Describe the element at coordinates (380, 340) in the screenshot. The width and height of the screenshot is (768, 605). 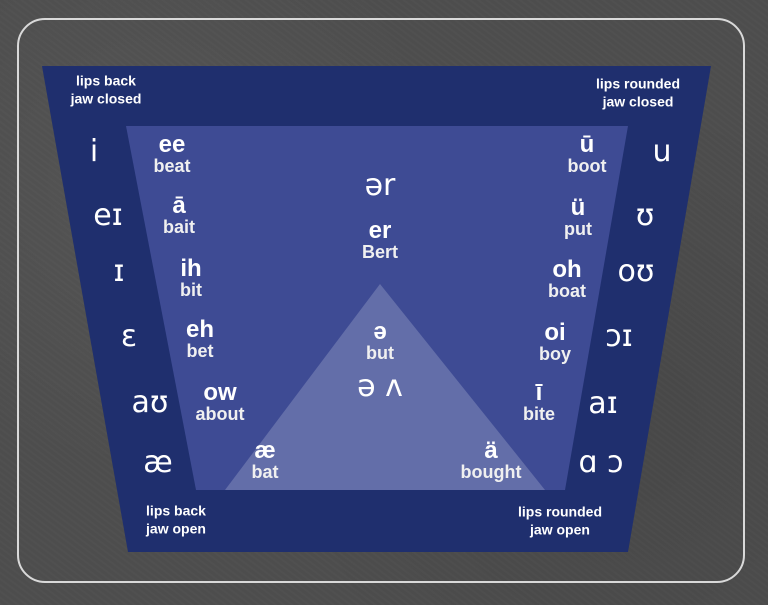
I see `key-center-schwa: ə but` at that location.